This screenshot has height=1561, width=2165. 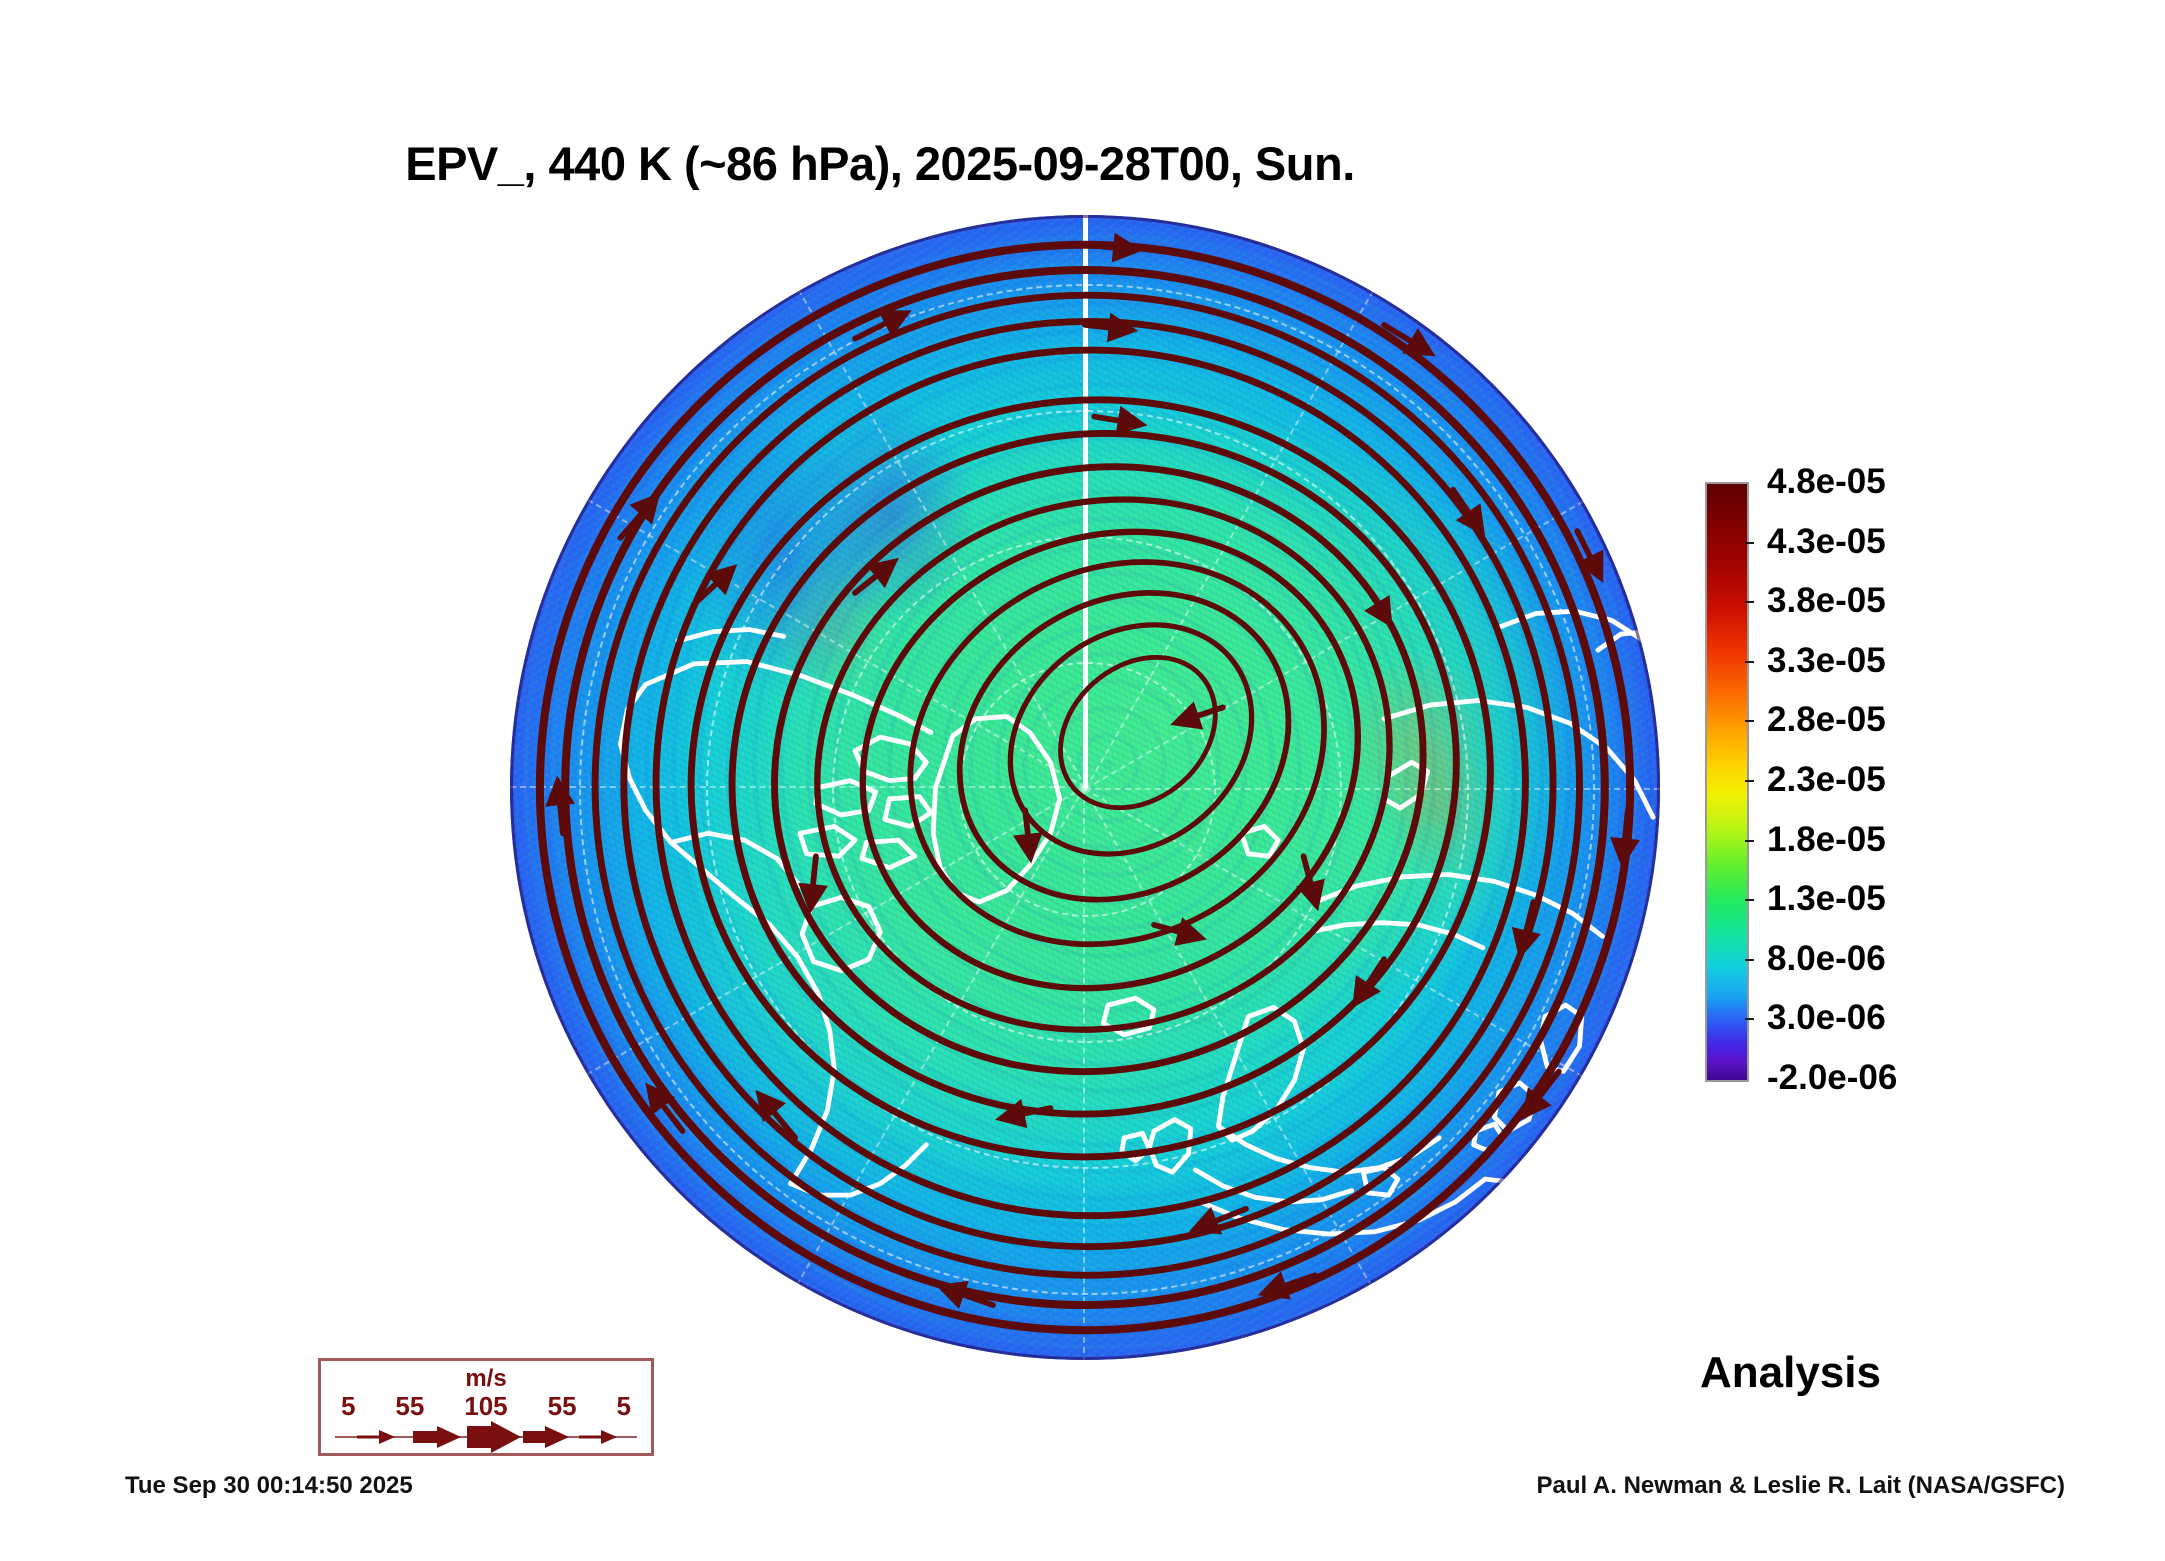 What do you see at coordinates (1826, 660) in the screenshot?
I see `colorbar-tick-label: 3.3e-05` at bounding box center [1826, 660].